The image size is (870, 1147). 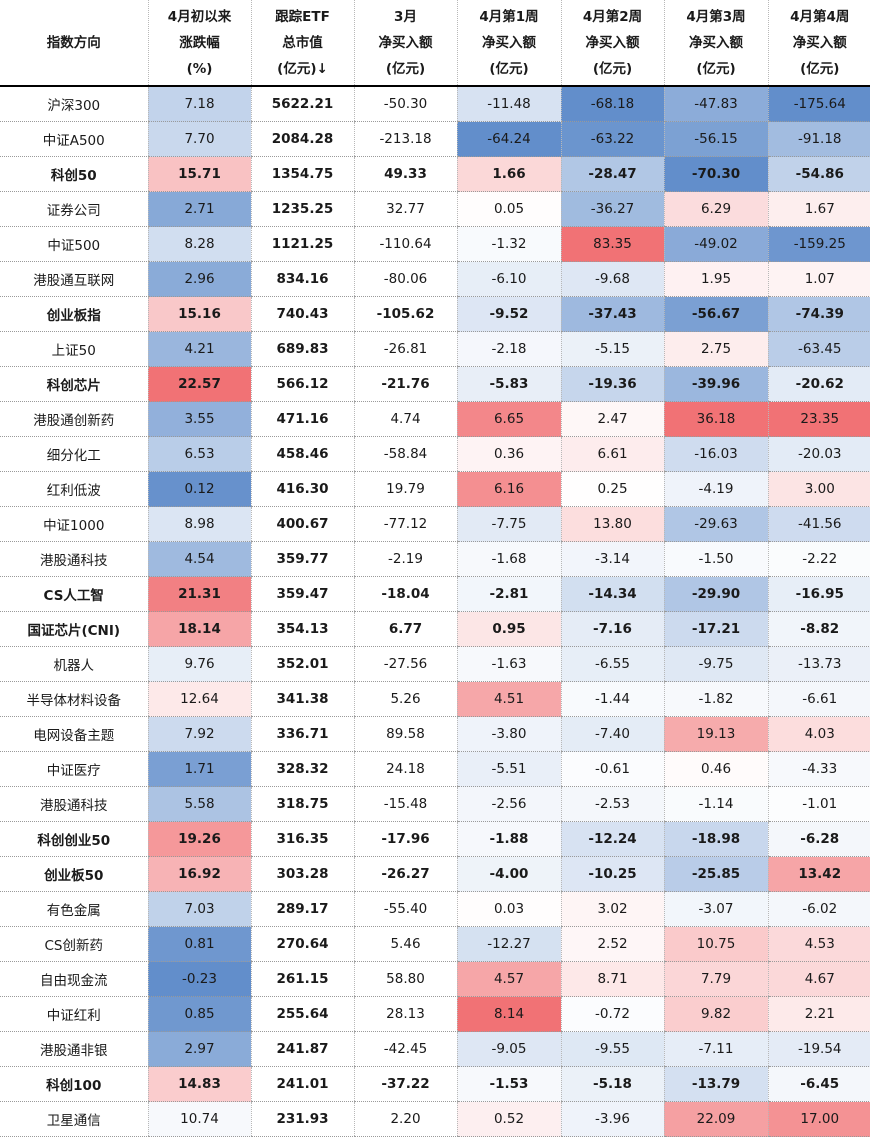 I want to click on week1-flow-cell: 6.16, so click(x=508, y=489).